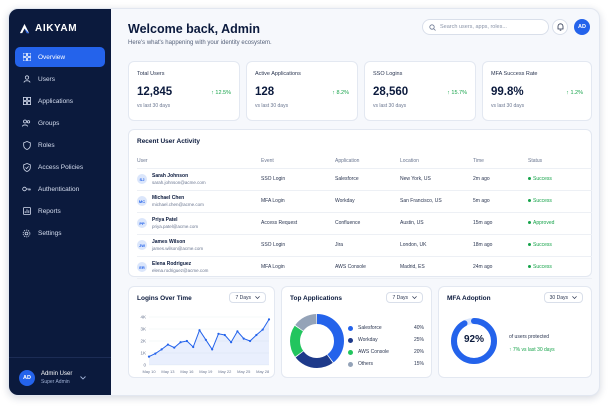  Describe the element at coordinates (400, 297) in the screenshot. I see `range-value: 7 Days` at that location.